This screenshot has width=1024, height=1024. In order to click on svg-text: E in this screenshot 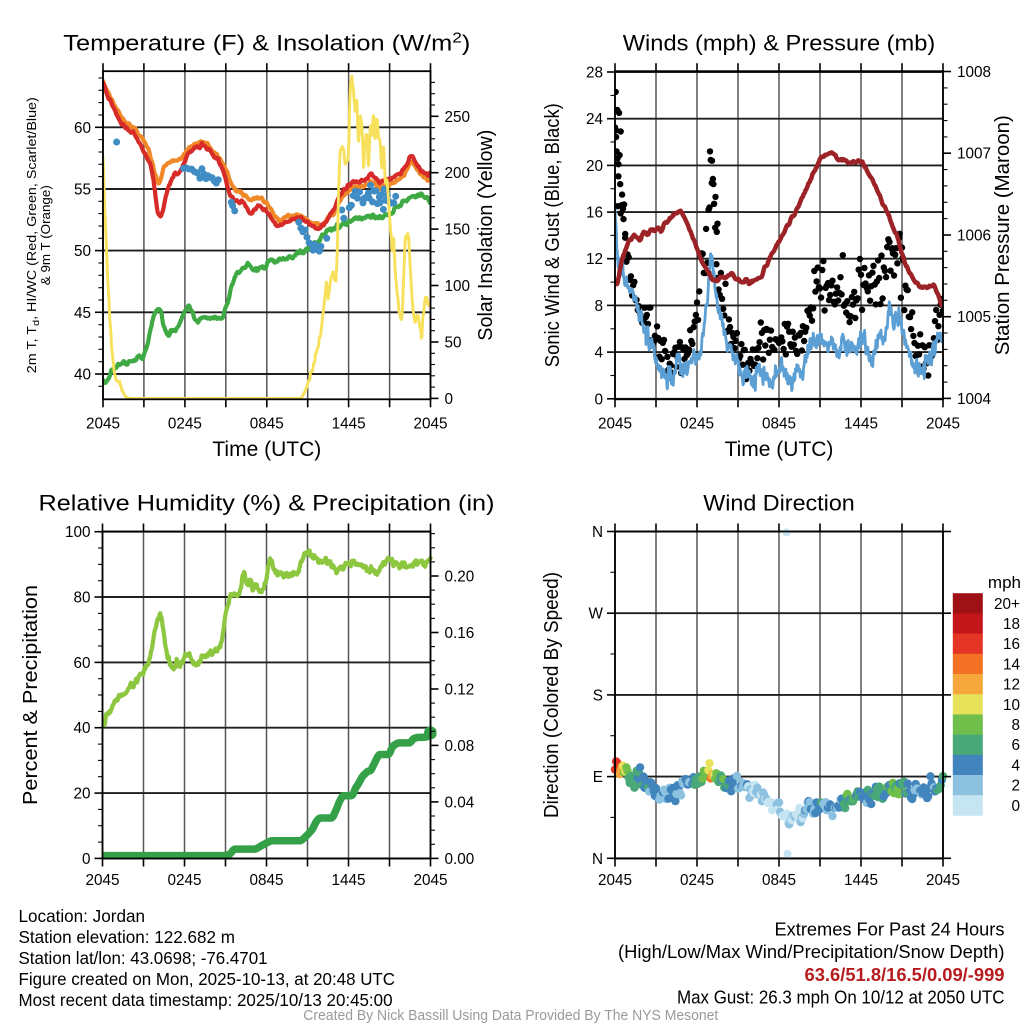, I will do `click(598, 777)`.